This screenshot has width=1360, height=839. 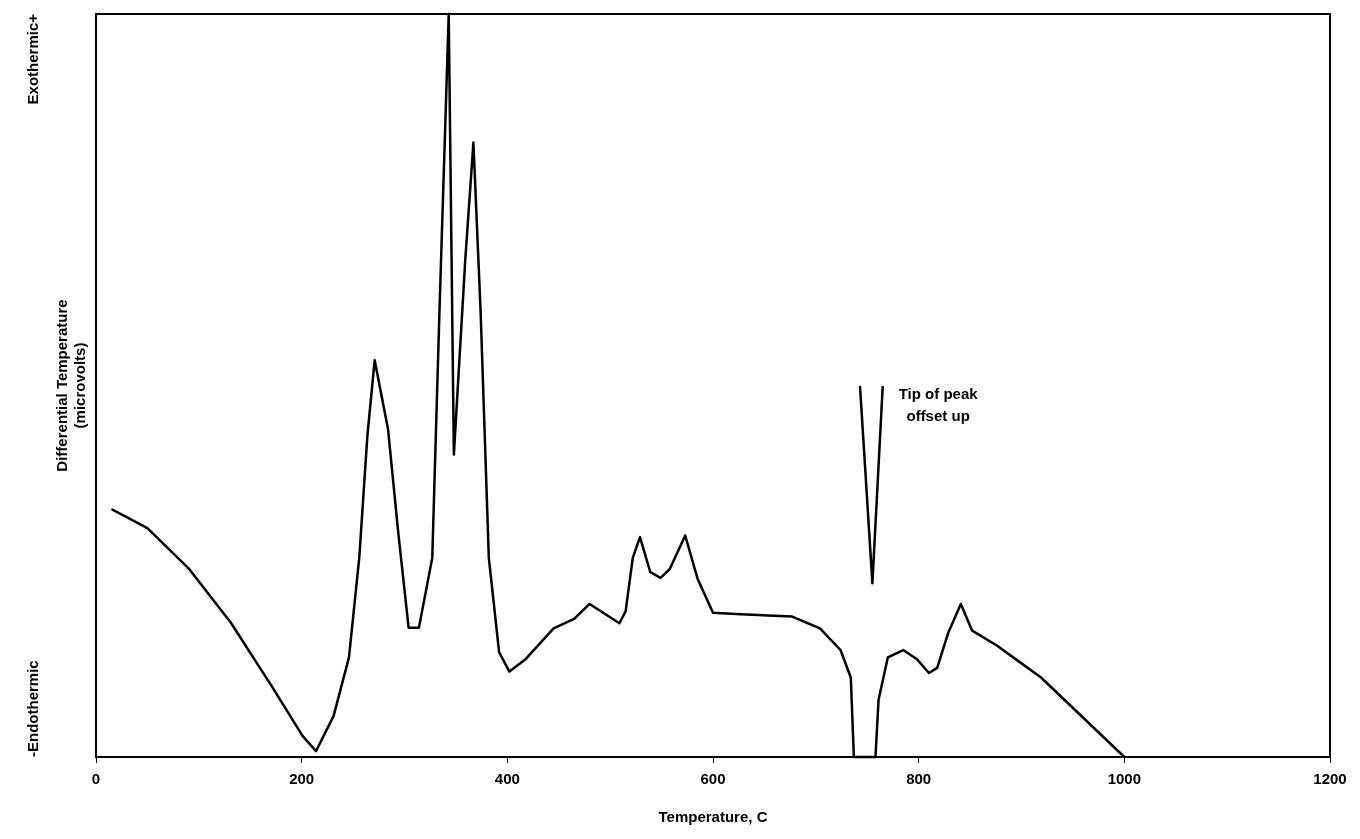 What do you see at coordinates (938, 404) in the screenshot?
I see `annotation: Tip of peak offset up` at bounding box center [938, 404].